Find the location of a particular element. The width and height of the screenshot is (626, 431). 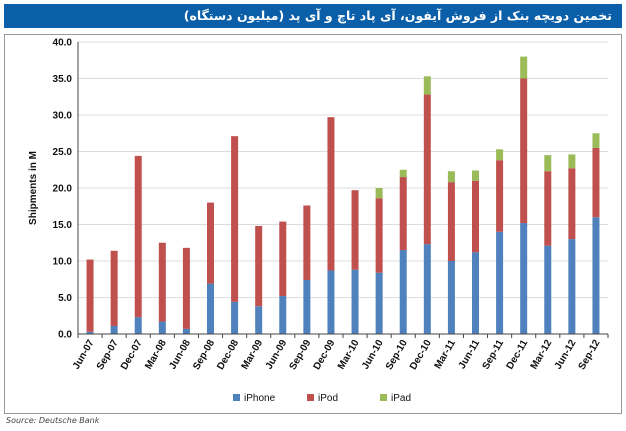

y-tick-label: 30.0 is located at coordinates (63, 116).